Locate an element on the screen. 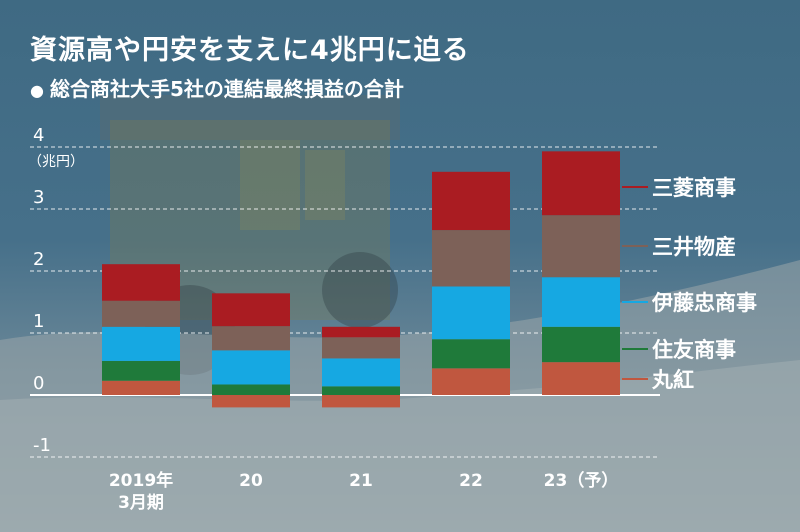 This screenshot has width=800, height=532. x-tick-label: 21 is located at coordinates (361, 481).